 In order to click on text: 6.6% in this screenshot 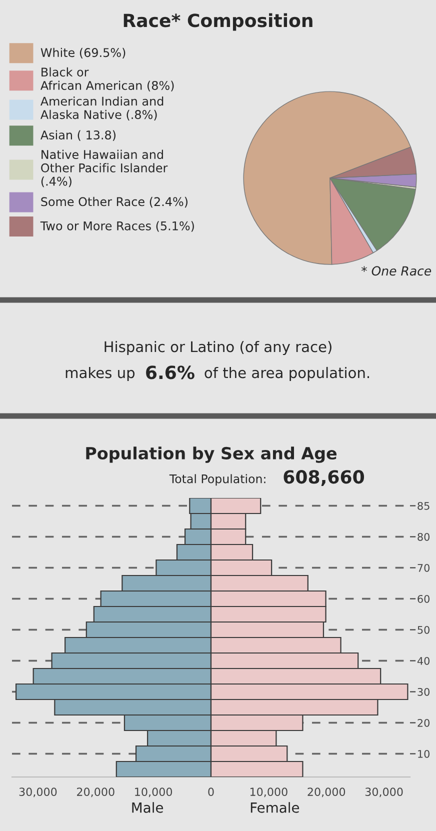, I will do `click(170, 373)`.